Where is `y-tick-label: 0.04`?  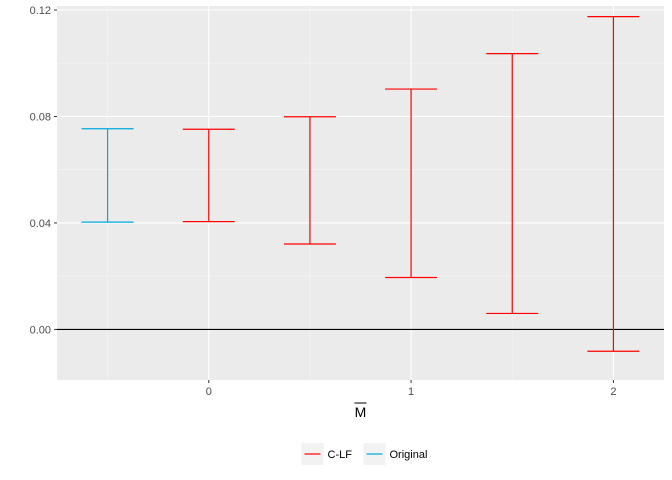 y-tick-label: 0.04 is located at coordinates (40, 224).